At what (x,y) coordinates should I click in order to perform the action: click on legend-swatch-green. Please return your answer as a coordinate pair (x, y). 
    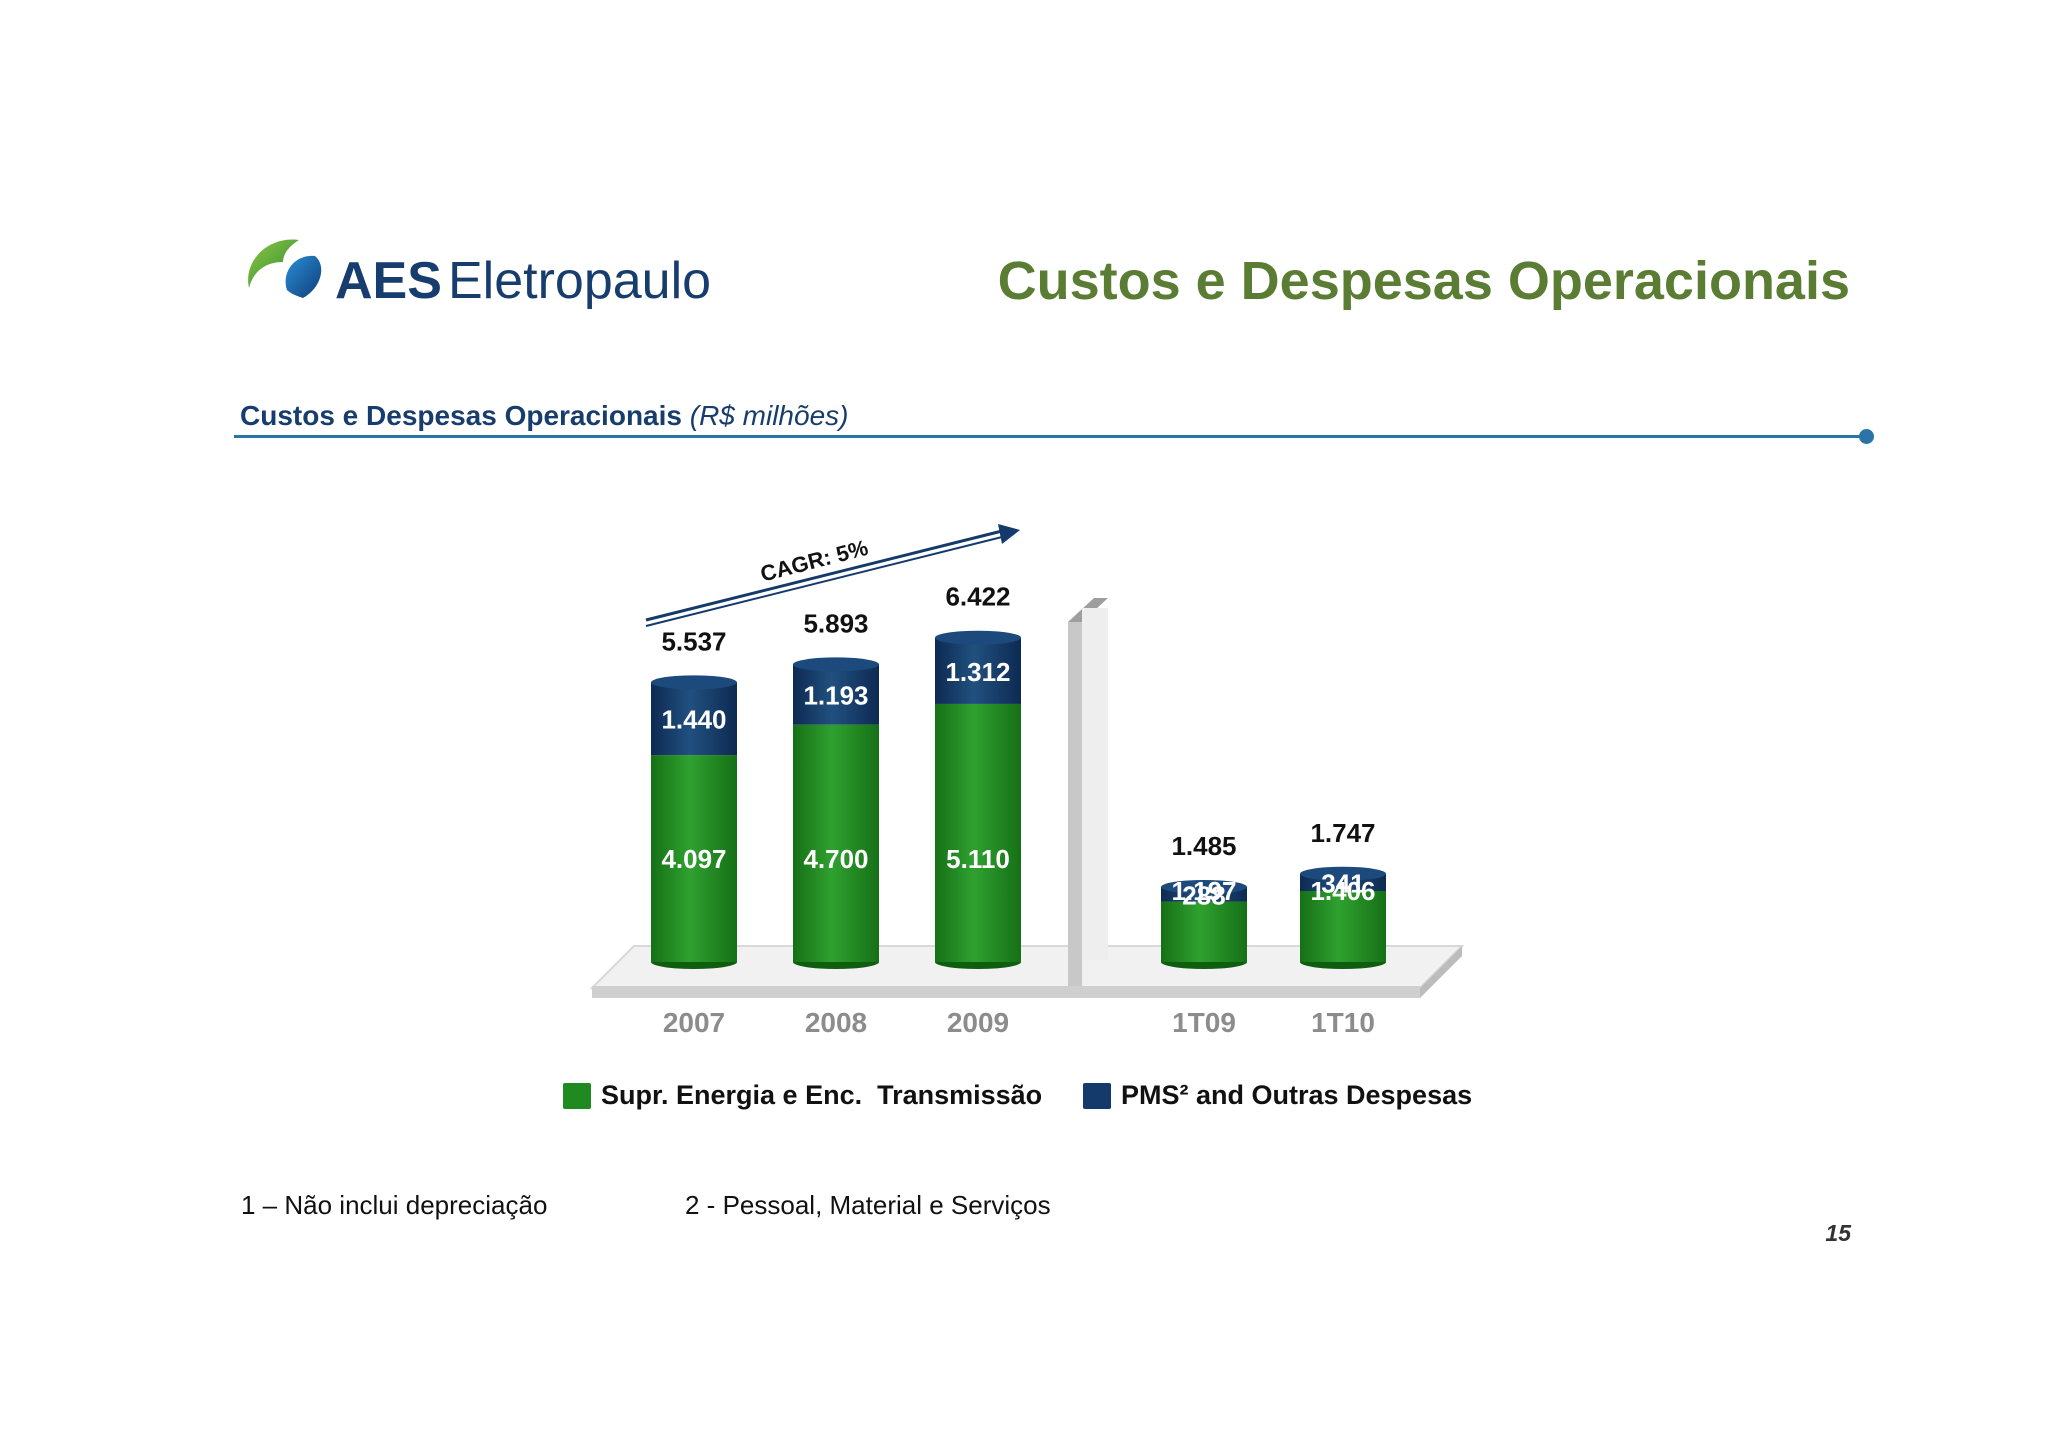
    Looking at the image, I should click on (577, 1095).